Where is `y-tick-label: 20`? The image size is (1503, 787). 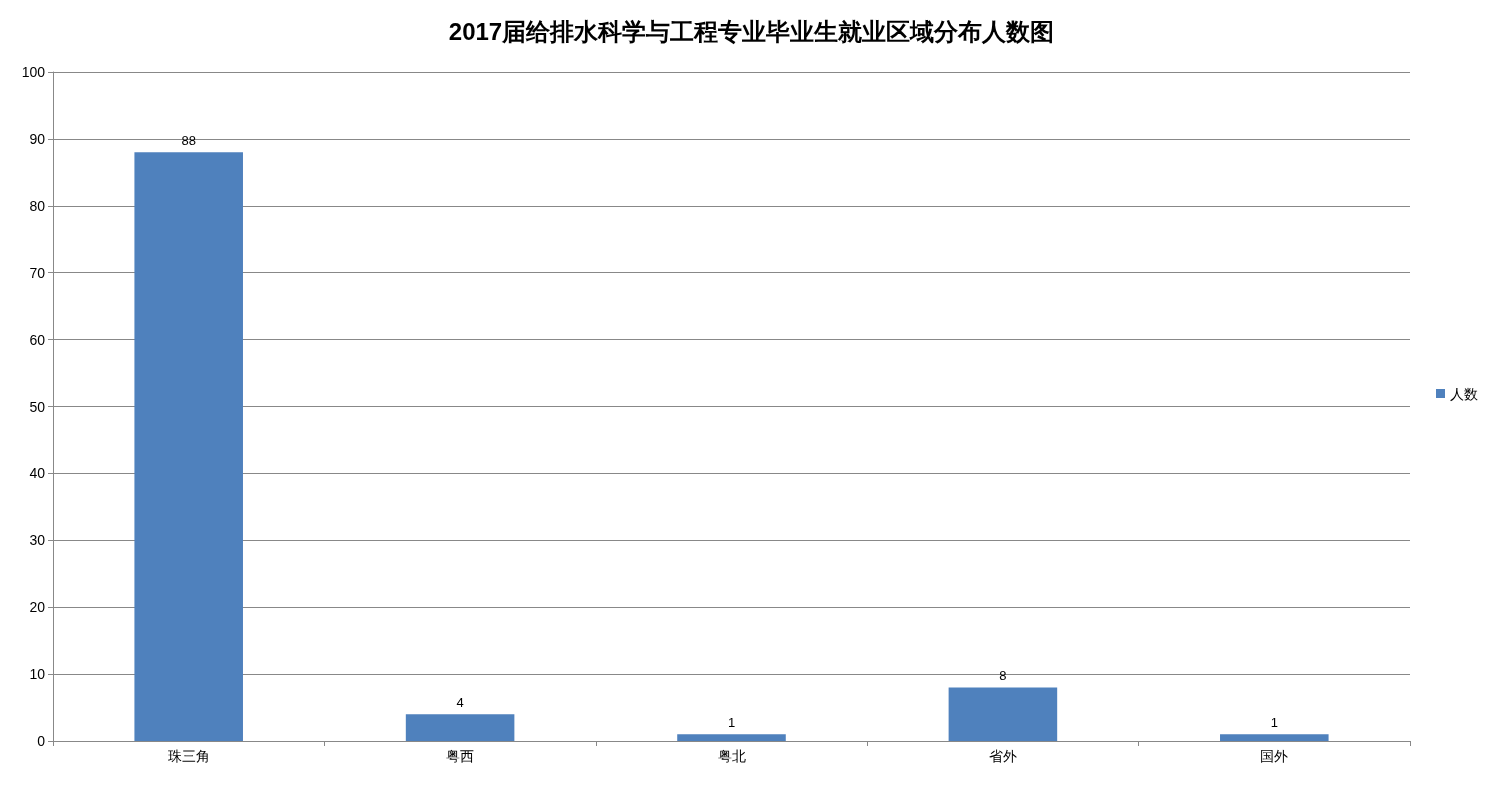
y-tick-label: 20 is located at coordinates (37, 607).